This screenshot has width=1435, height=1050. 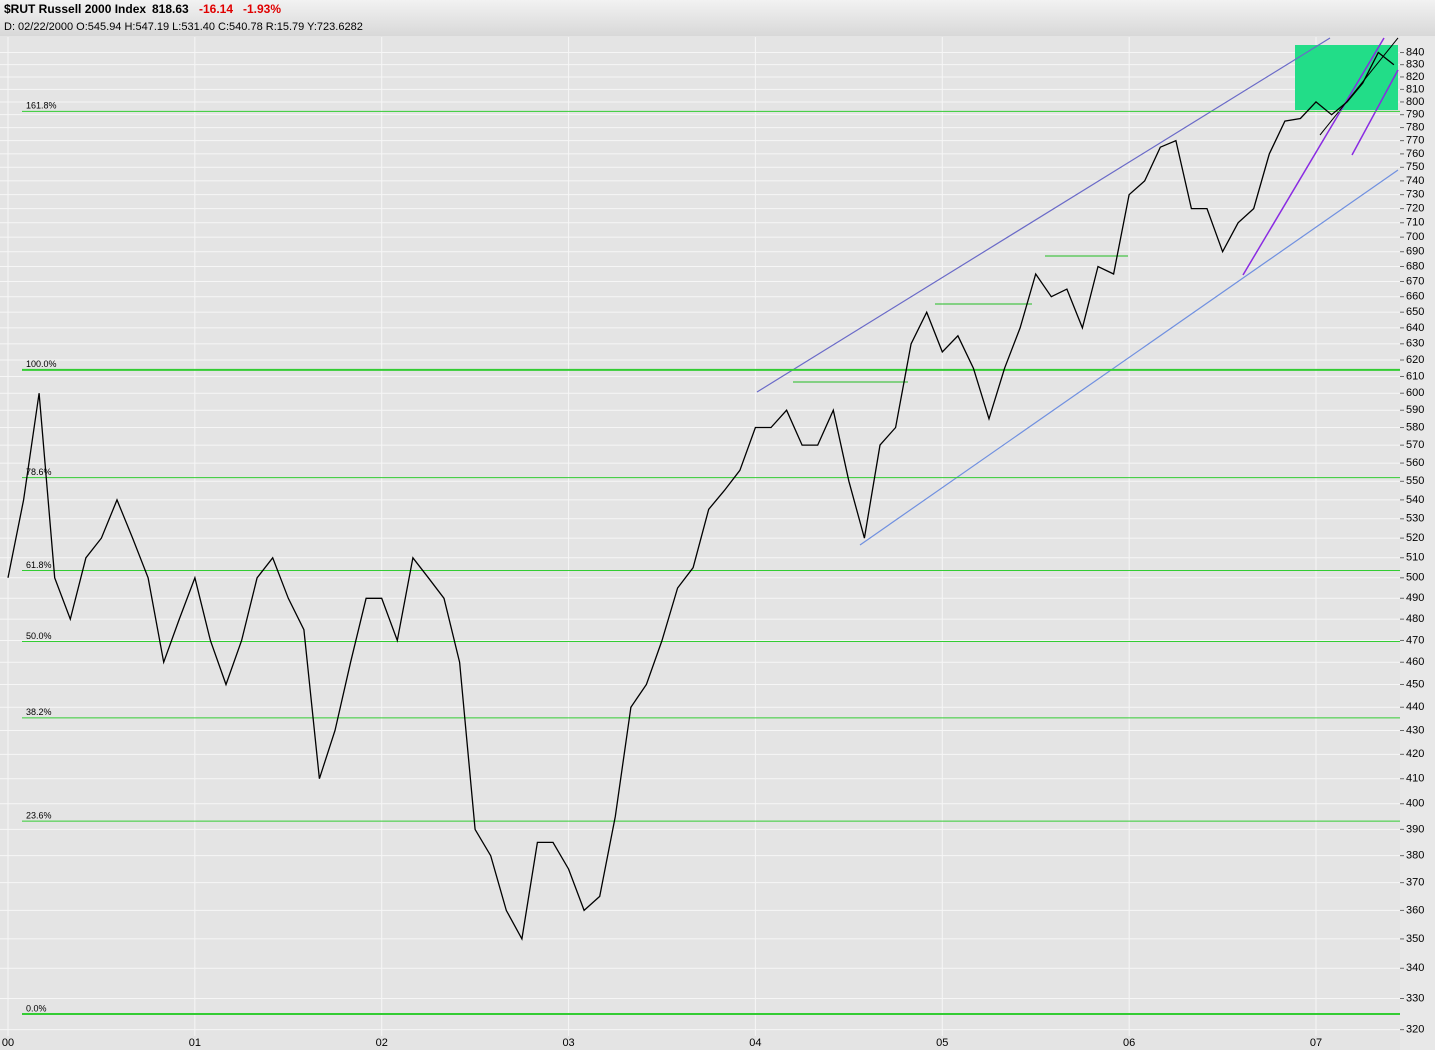 What do you see at coordinates (1415, 102) in the screenshot?
I see `y-tick-label: 800` at bounding box center [1415, 102].